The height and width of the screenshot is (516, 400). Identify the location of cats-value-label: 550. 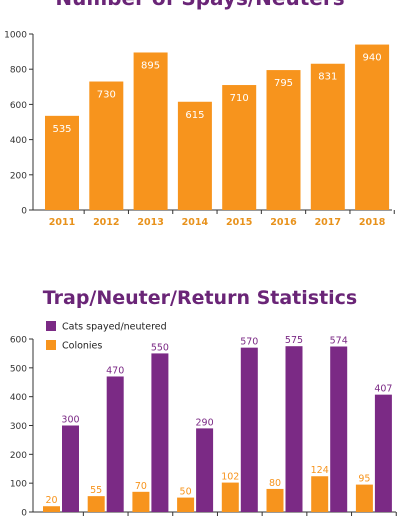
(160, 347).